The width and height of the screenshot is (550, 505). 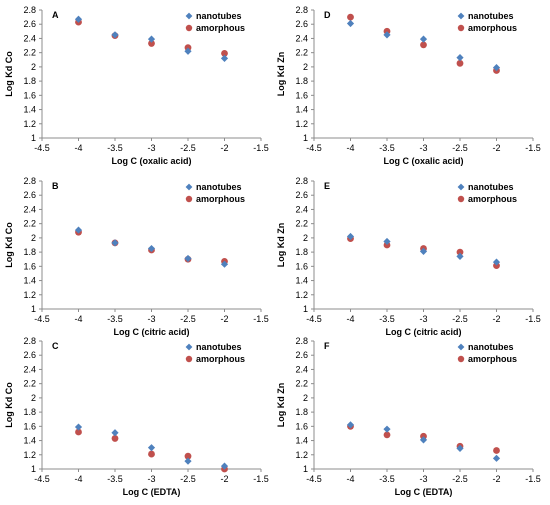 I want to click on panel-label: B, so click(x=55, y=186).